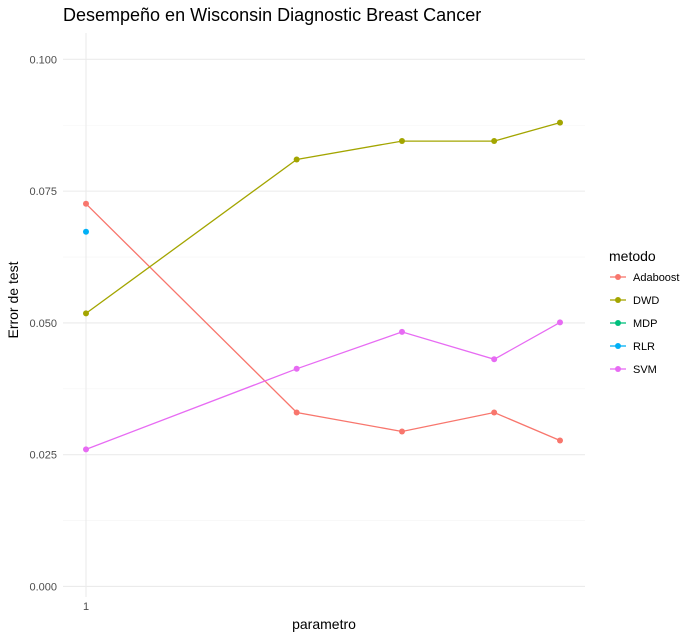 This screenshot has height=640, width=700. I want to click on data-point-rlr, so click(86, 231).